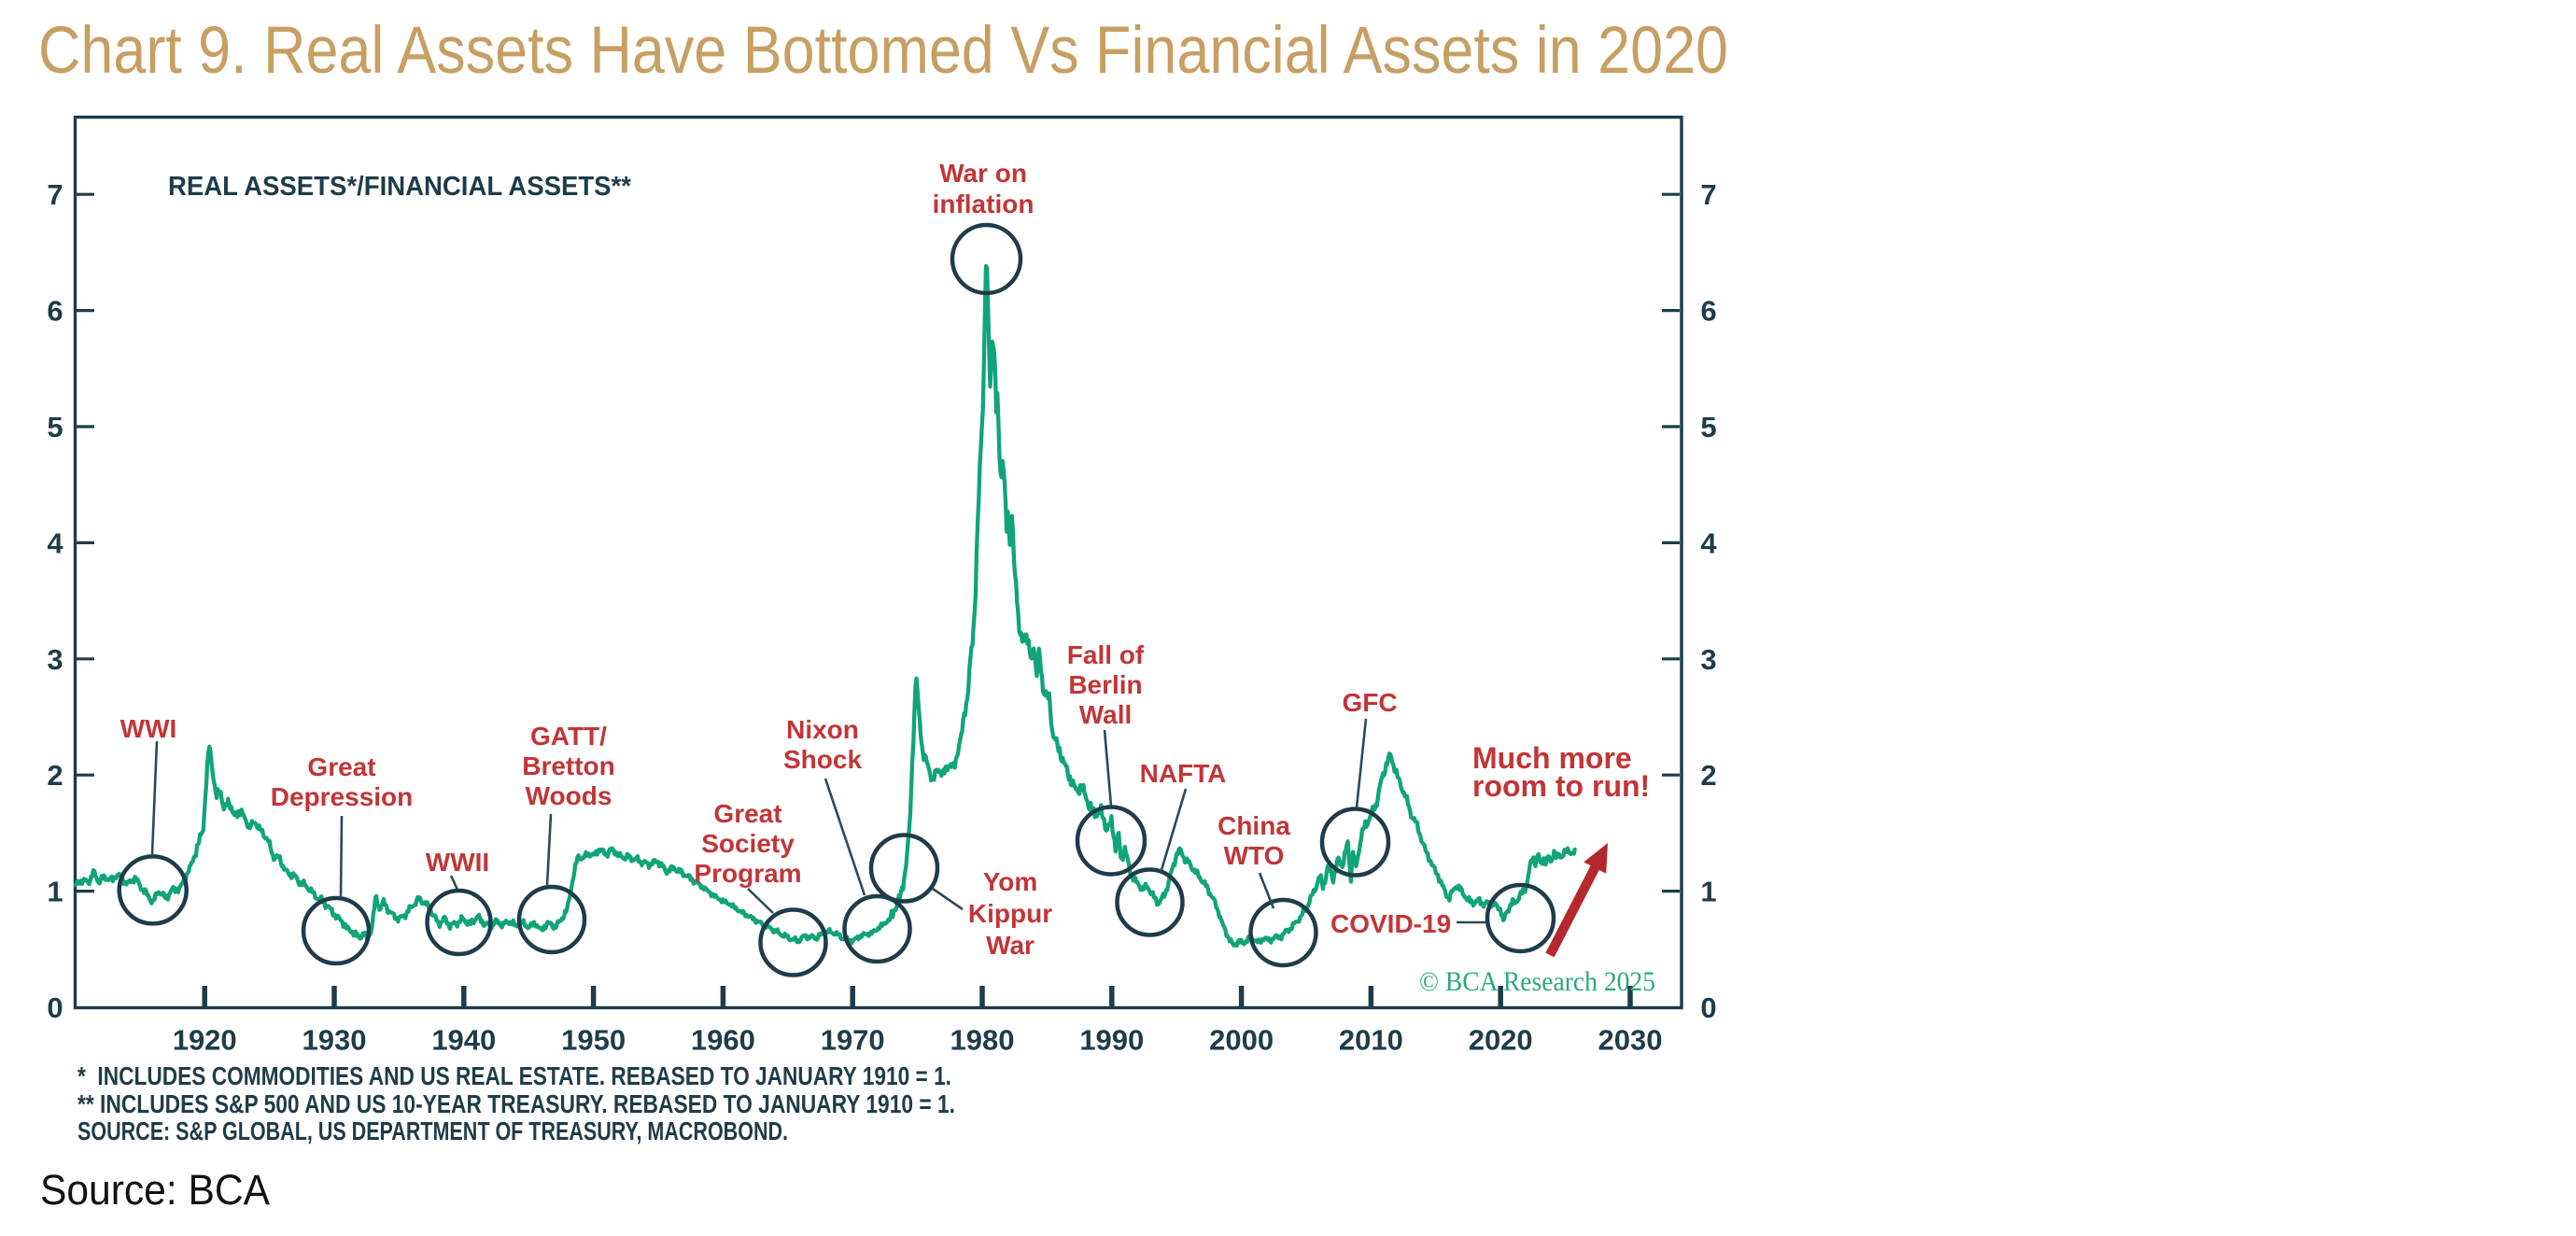  I want to click on svg-text: Source: BCA, so click(155, 1190).